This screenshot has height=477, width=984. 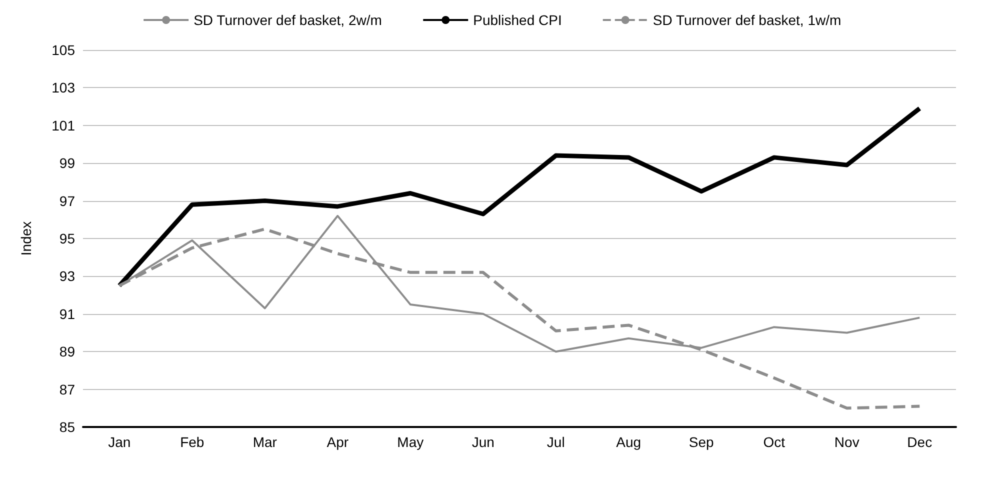 I want to click on y-tick-label: 105, so click(x=64, y=50).